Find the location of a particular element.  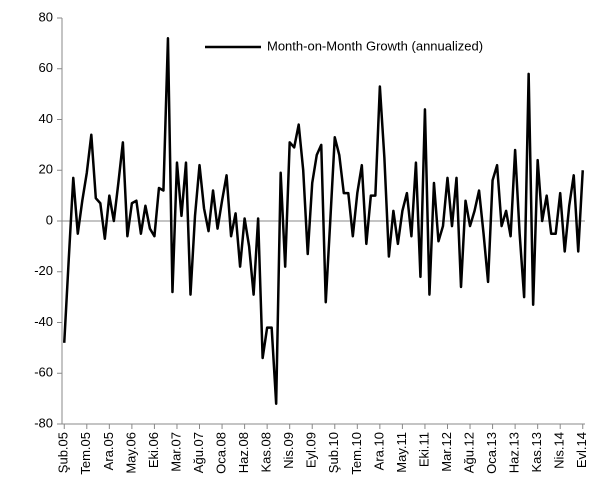

x-tick-label: Ara.05 is located at coordinates (108, 451).